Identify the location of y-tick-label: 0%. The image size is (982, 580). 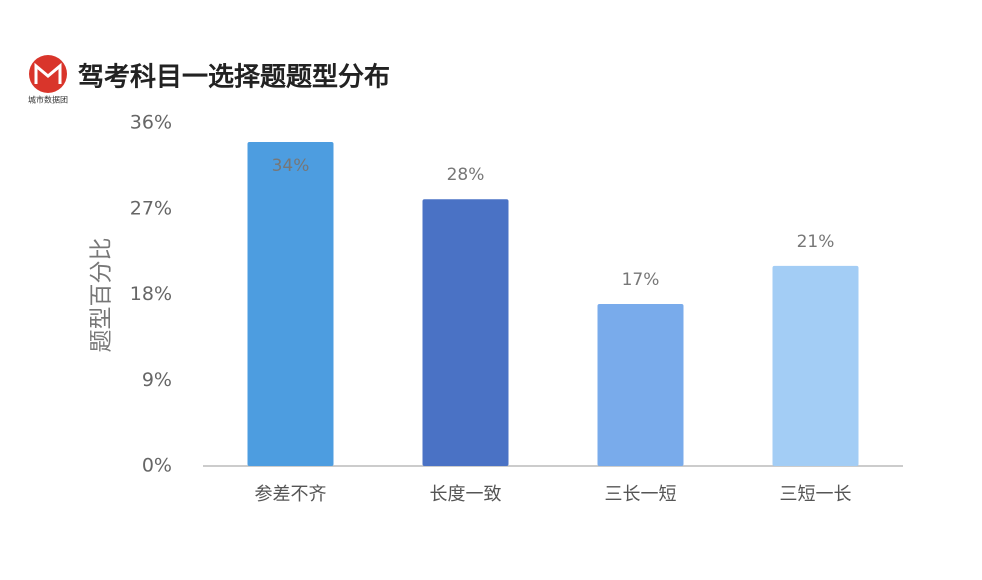
(157, 466).